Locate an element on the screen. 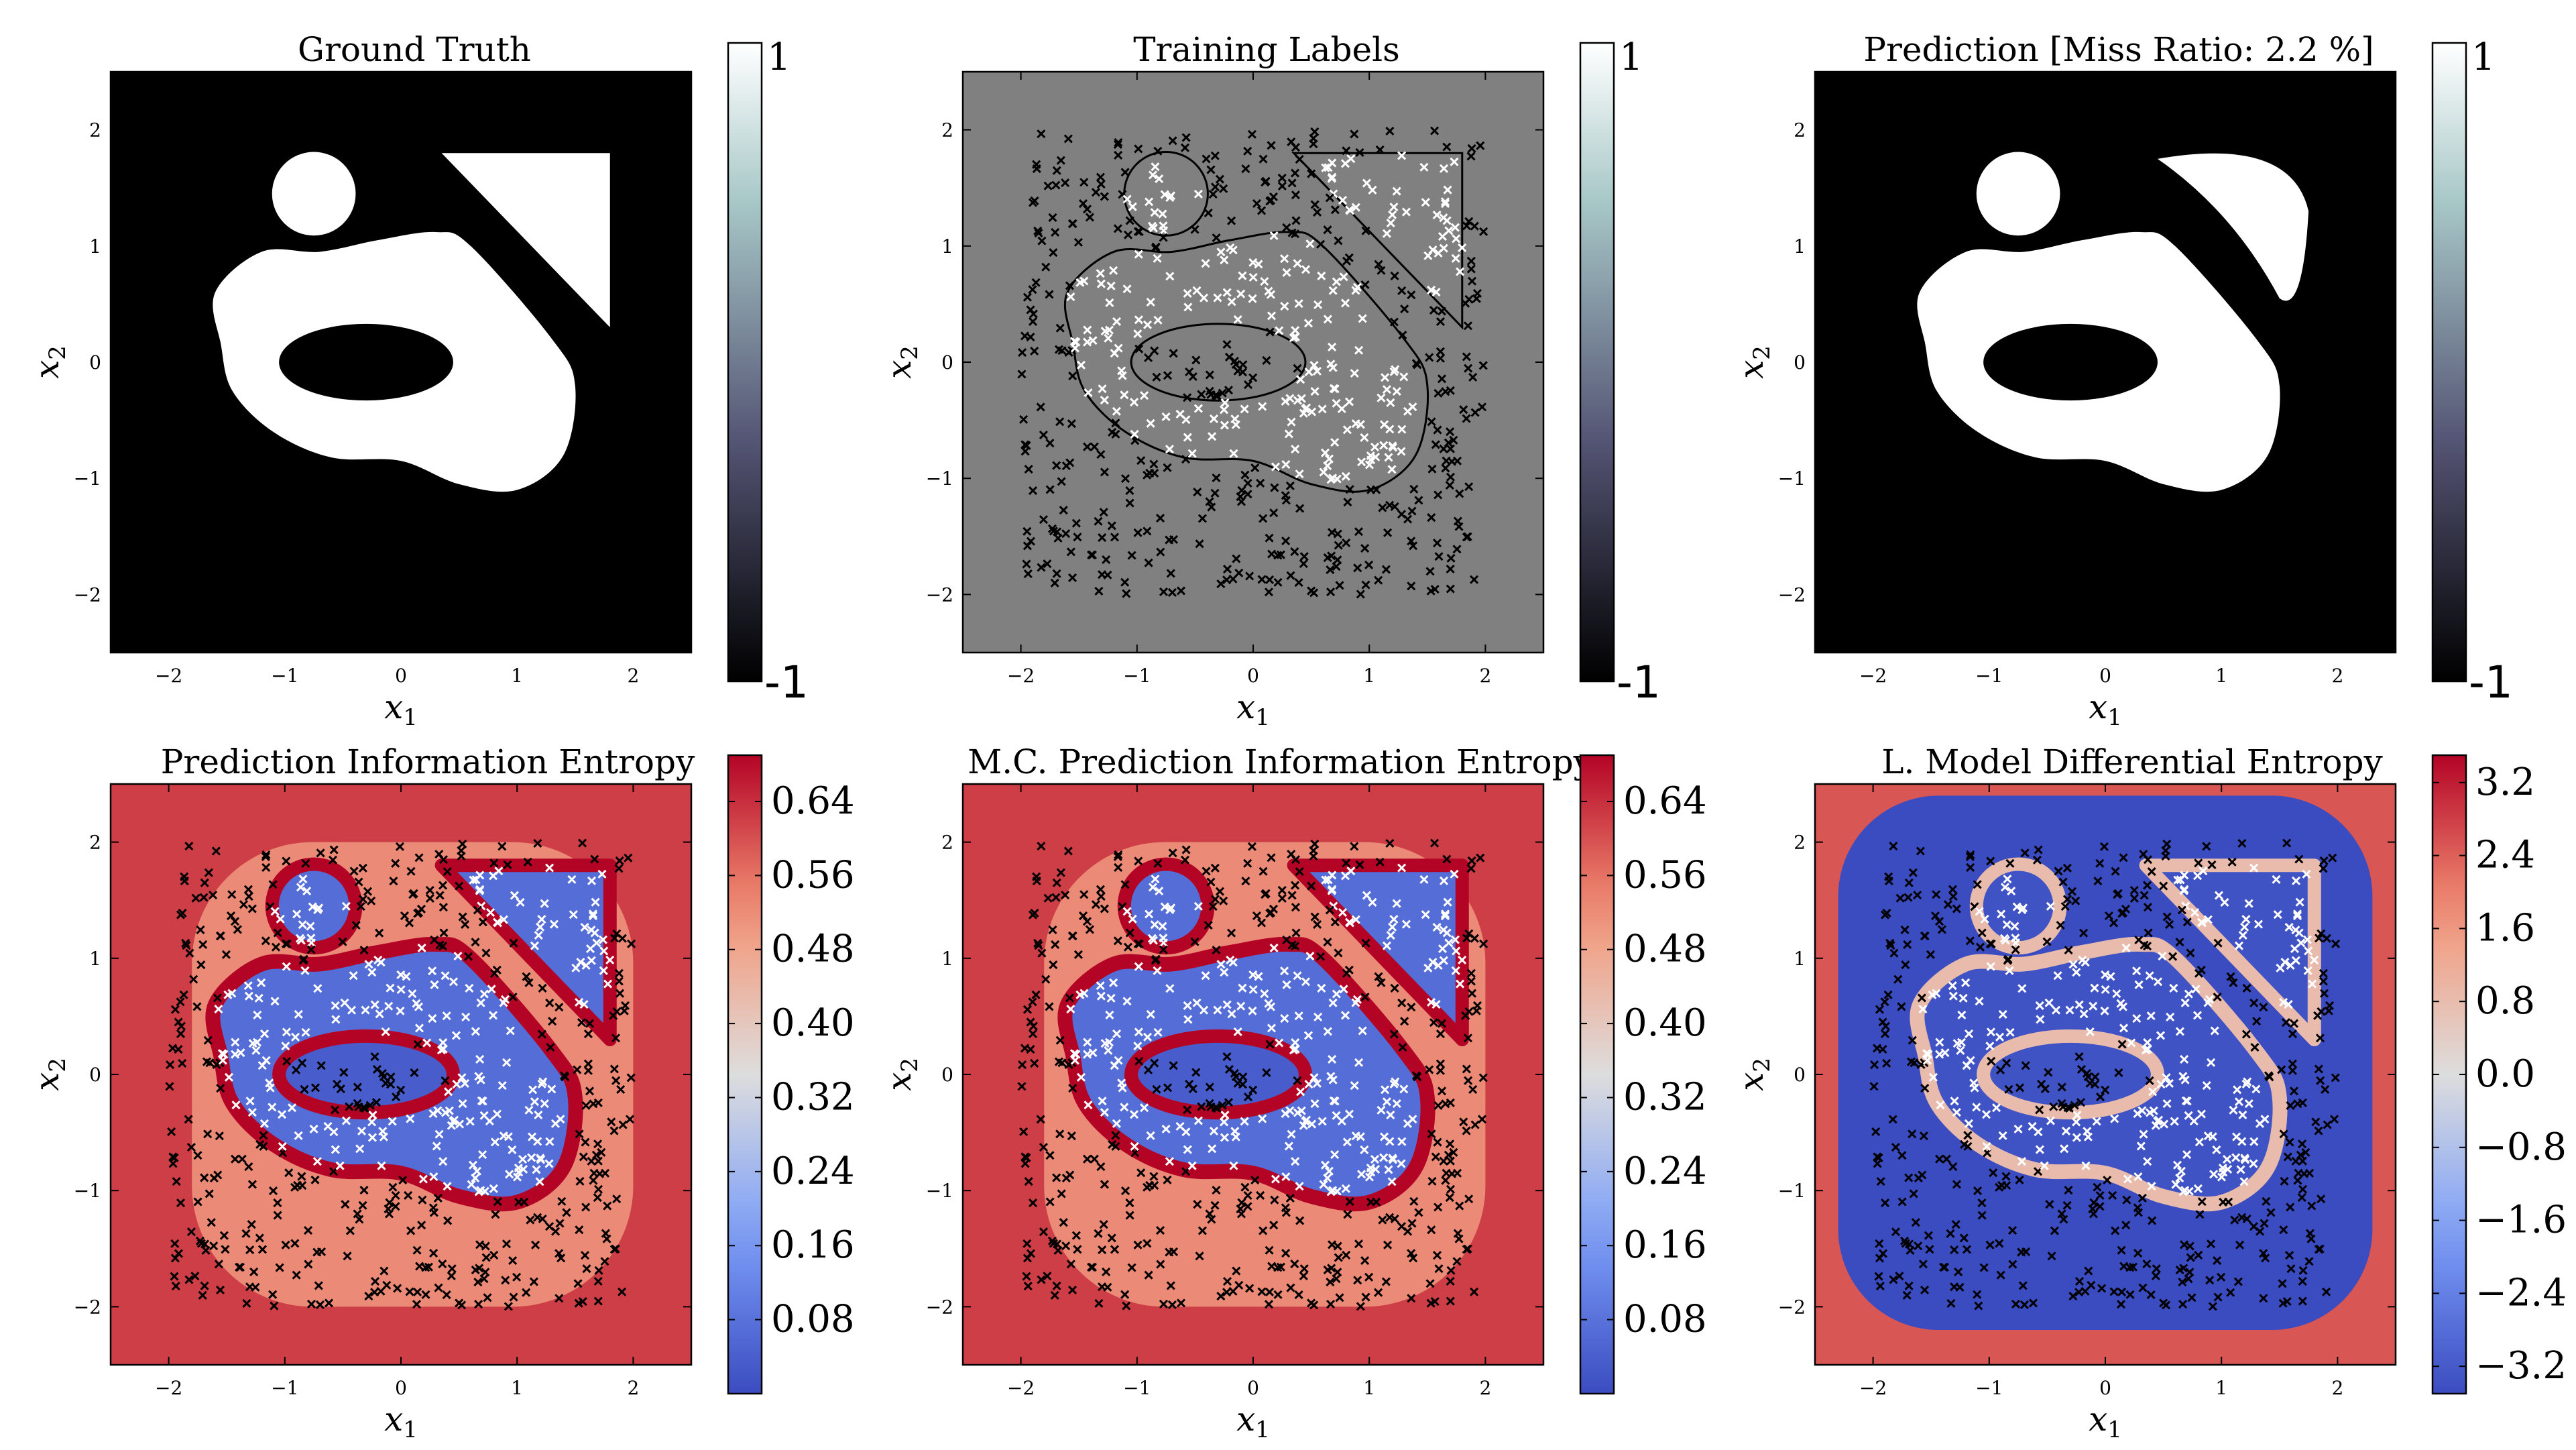  chart-title: M.C. Prediction Information Entropy is located at coordinates (1280, 761).